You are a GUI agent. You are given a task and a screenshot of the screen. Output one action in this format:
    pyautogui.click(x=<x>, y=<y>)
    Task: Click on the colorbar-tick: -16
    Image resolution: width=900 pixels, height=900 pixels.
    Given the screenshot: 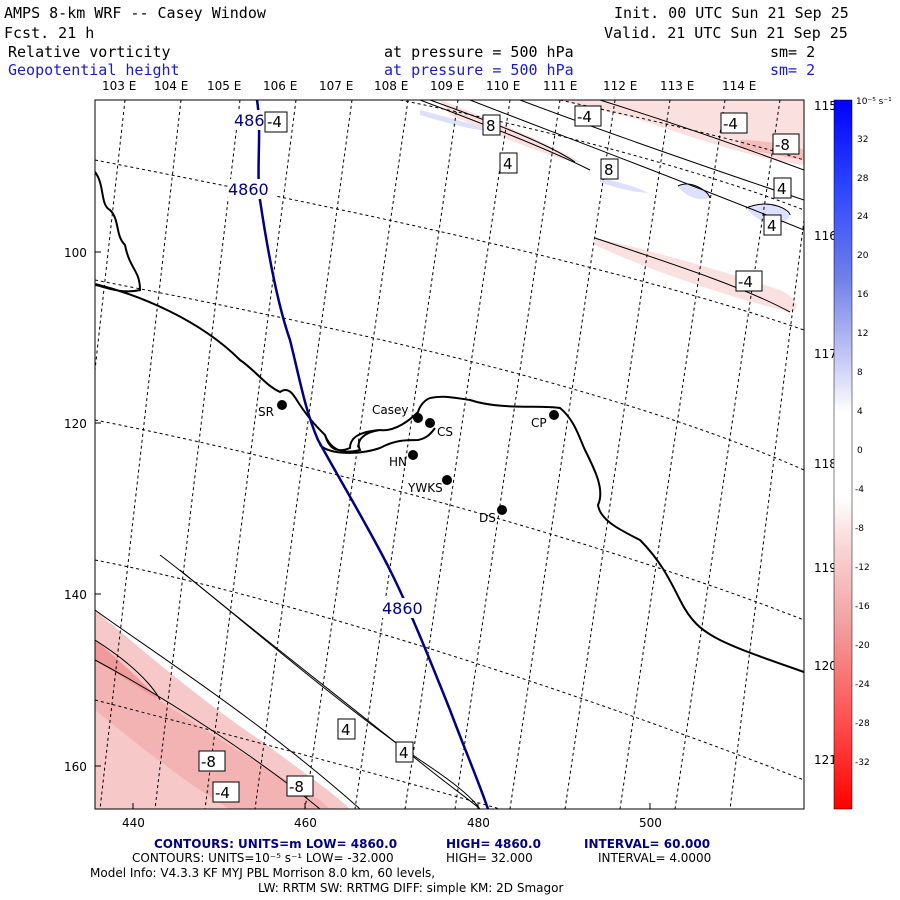 What is the action you would take?
    pyautogui.click(x=862, y=607)
    